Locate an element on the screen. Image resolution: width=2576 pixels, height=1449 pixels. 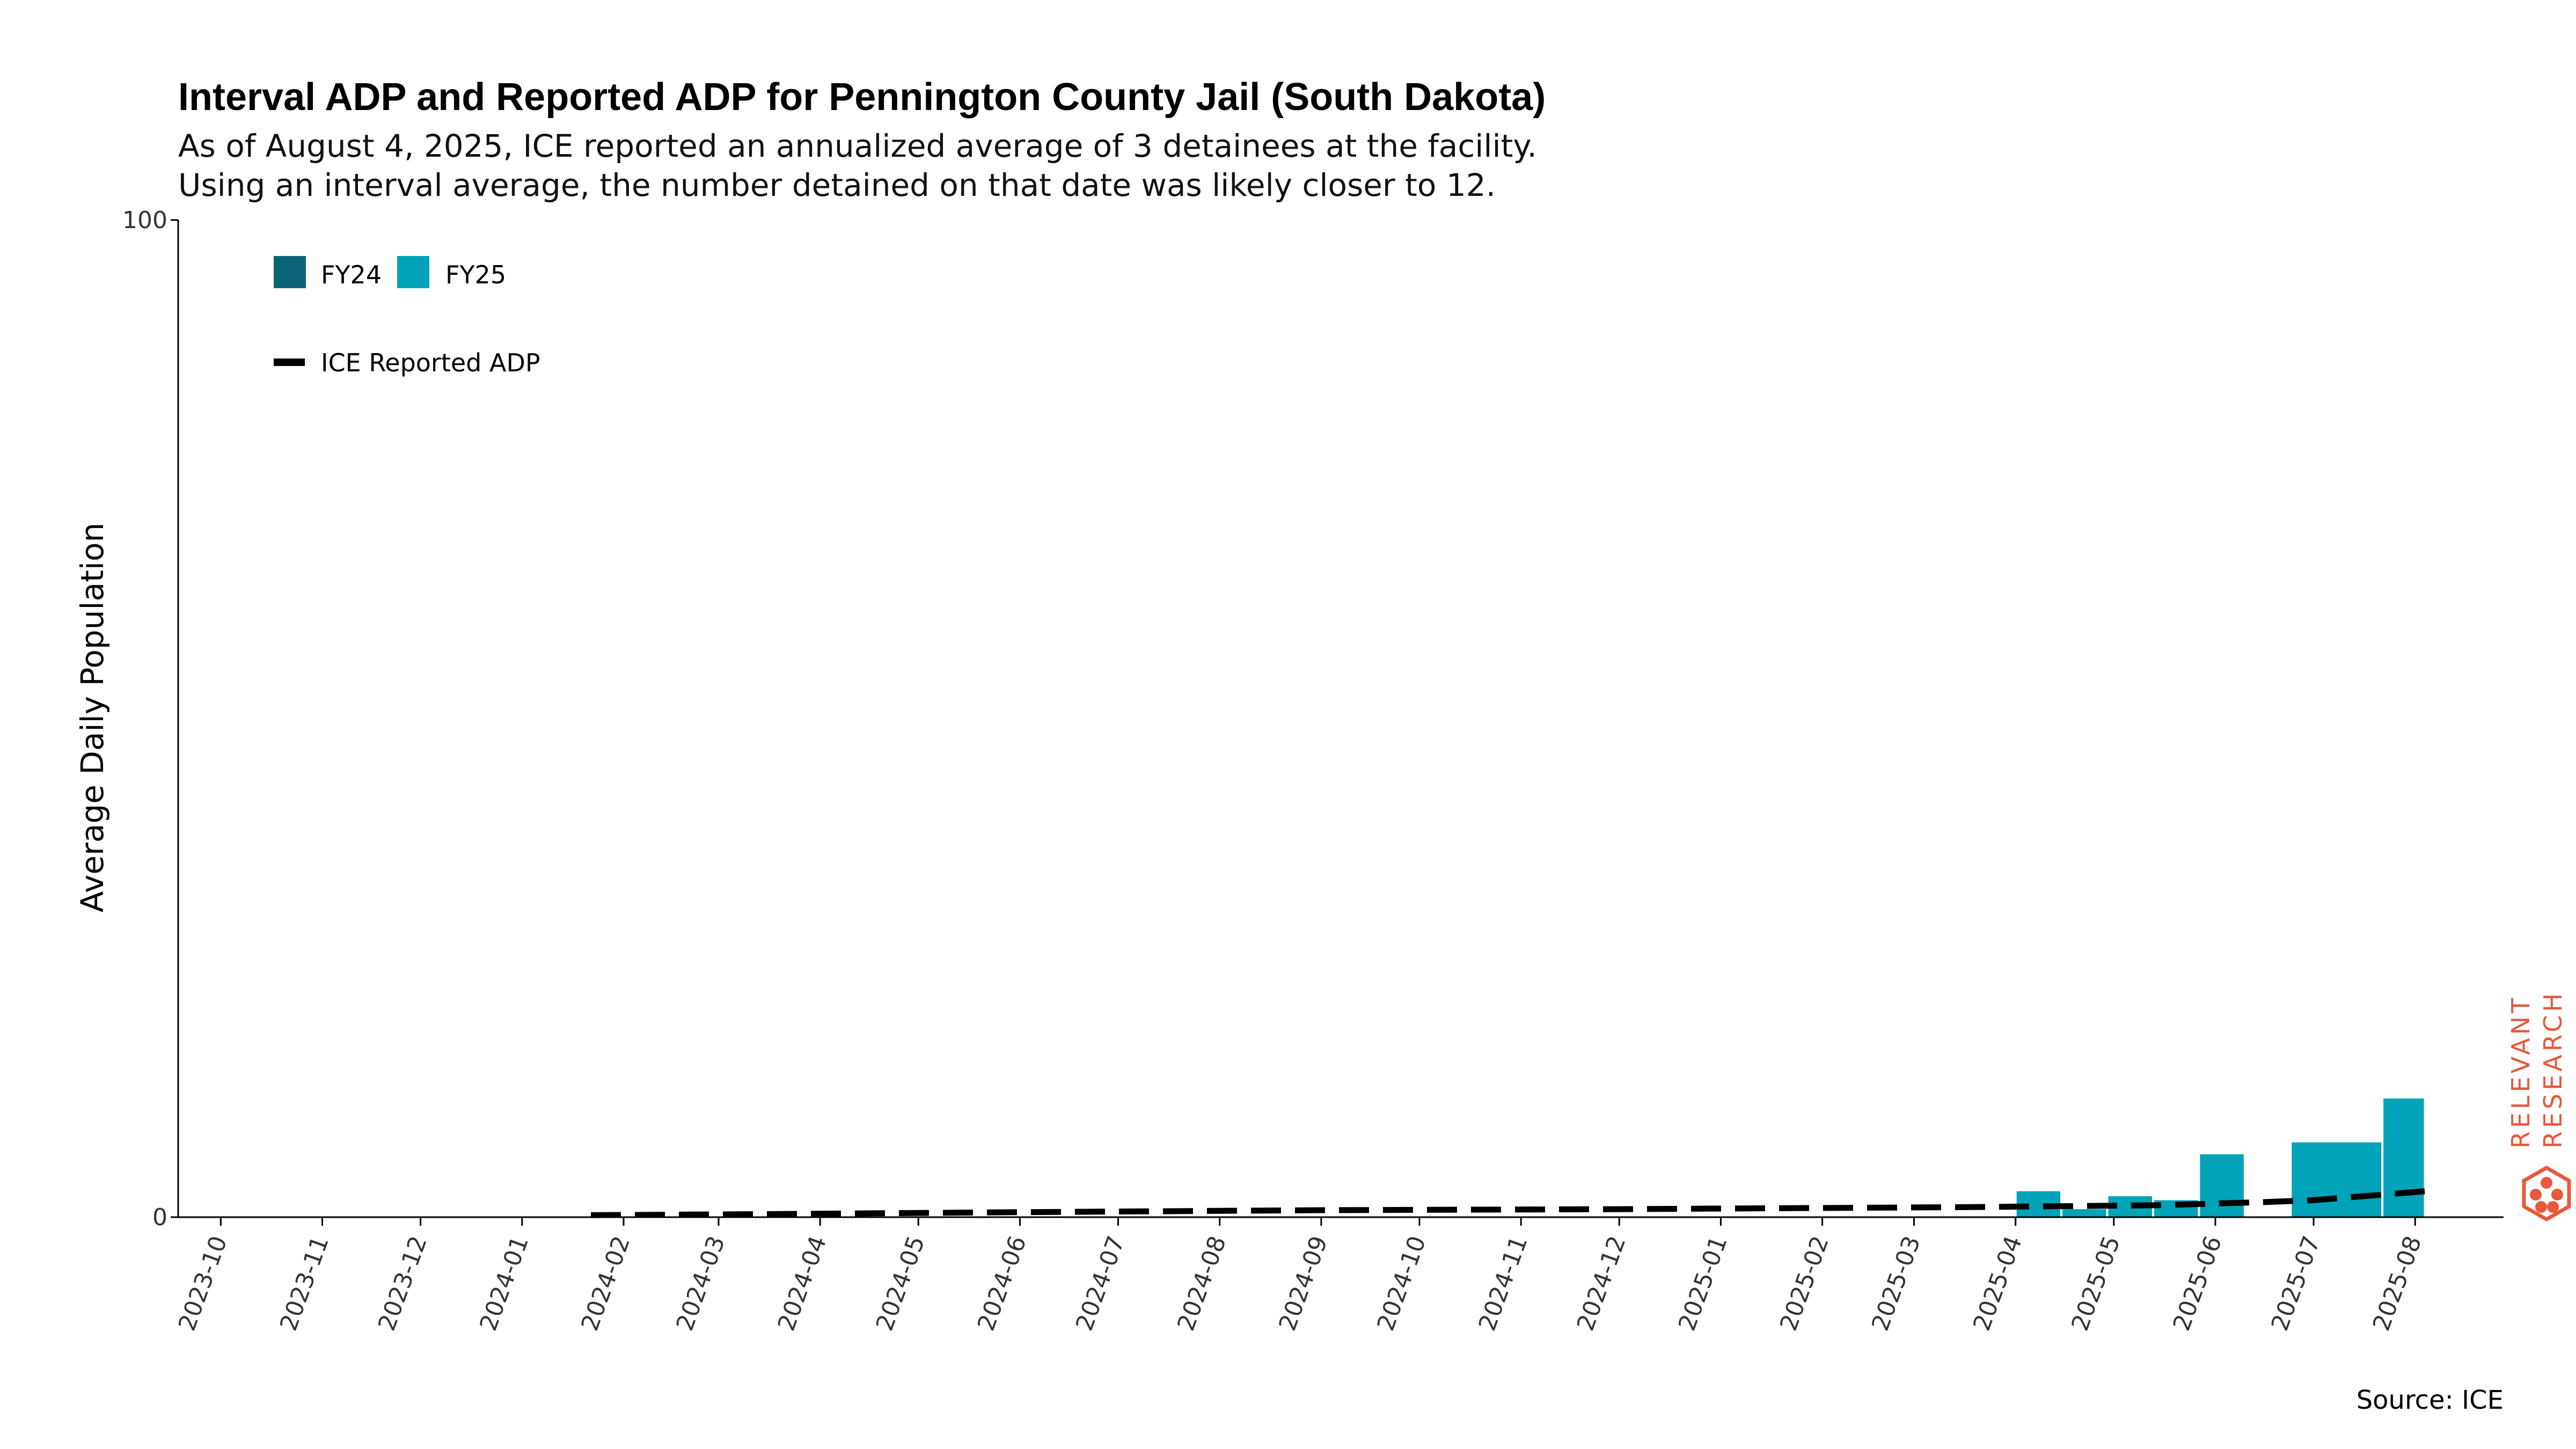
x-tick-label: 2023-11 is located at coordinates (304, 1283).